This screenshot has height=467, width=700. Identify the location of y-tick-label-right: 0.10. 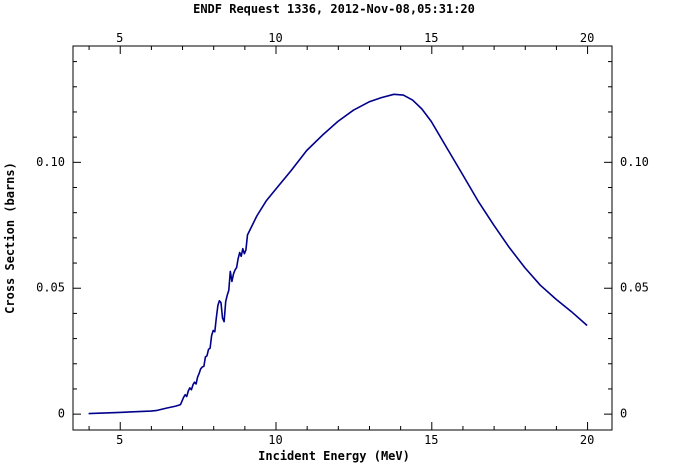
(634, 162).